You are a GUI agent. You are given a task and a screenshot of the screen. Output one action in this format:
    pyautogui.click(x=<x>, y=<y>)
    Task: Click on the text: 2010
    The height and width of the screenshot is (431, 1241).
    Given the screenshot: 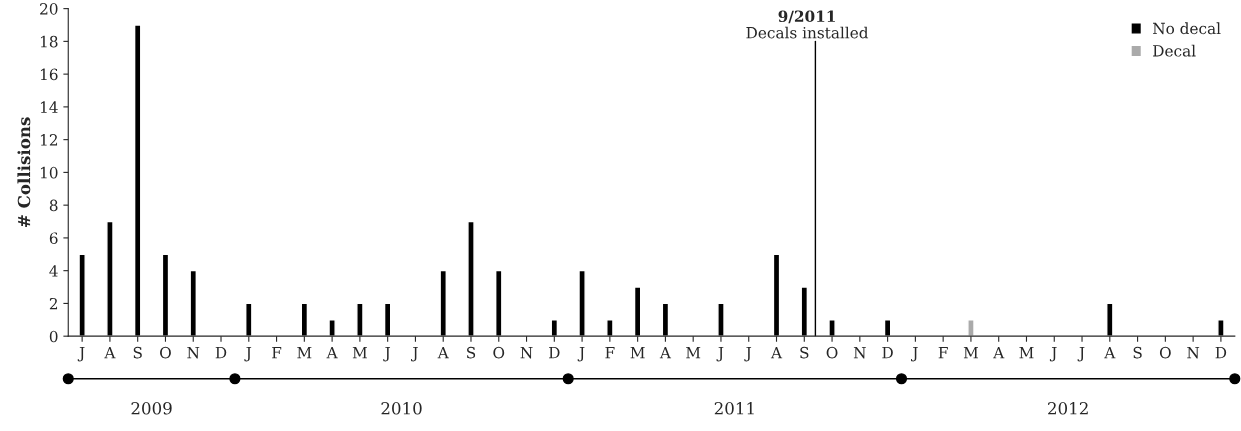 What is the action you would take?
    pyautogui.click(x=401, y=408)
    